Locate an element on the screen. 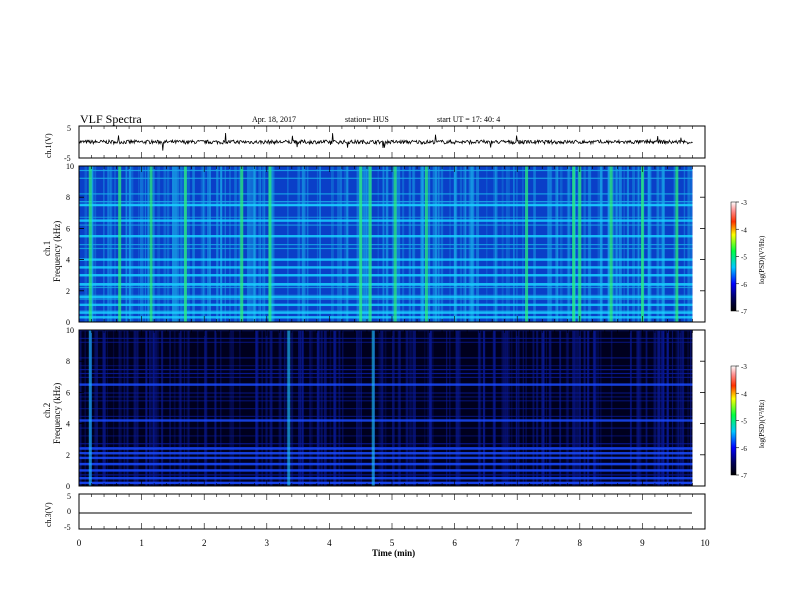 This screenshot has height=612, width=792. ch1-spectrogram-ylabel: Frequency (kHz) is located at coordinates (57, 251).